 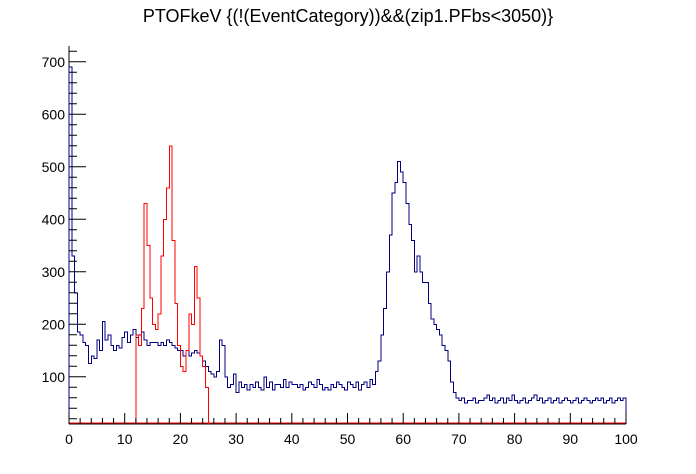 I want to click on x-tick-label: 70, so click(x=459, y=439).